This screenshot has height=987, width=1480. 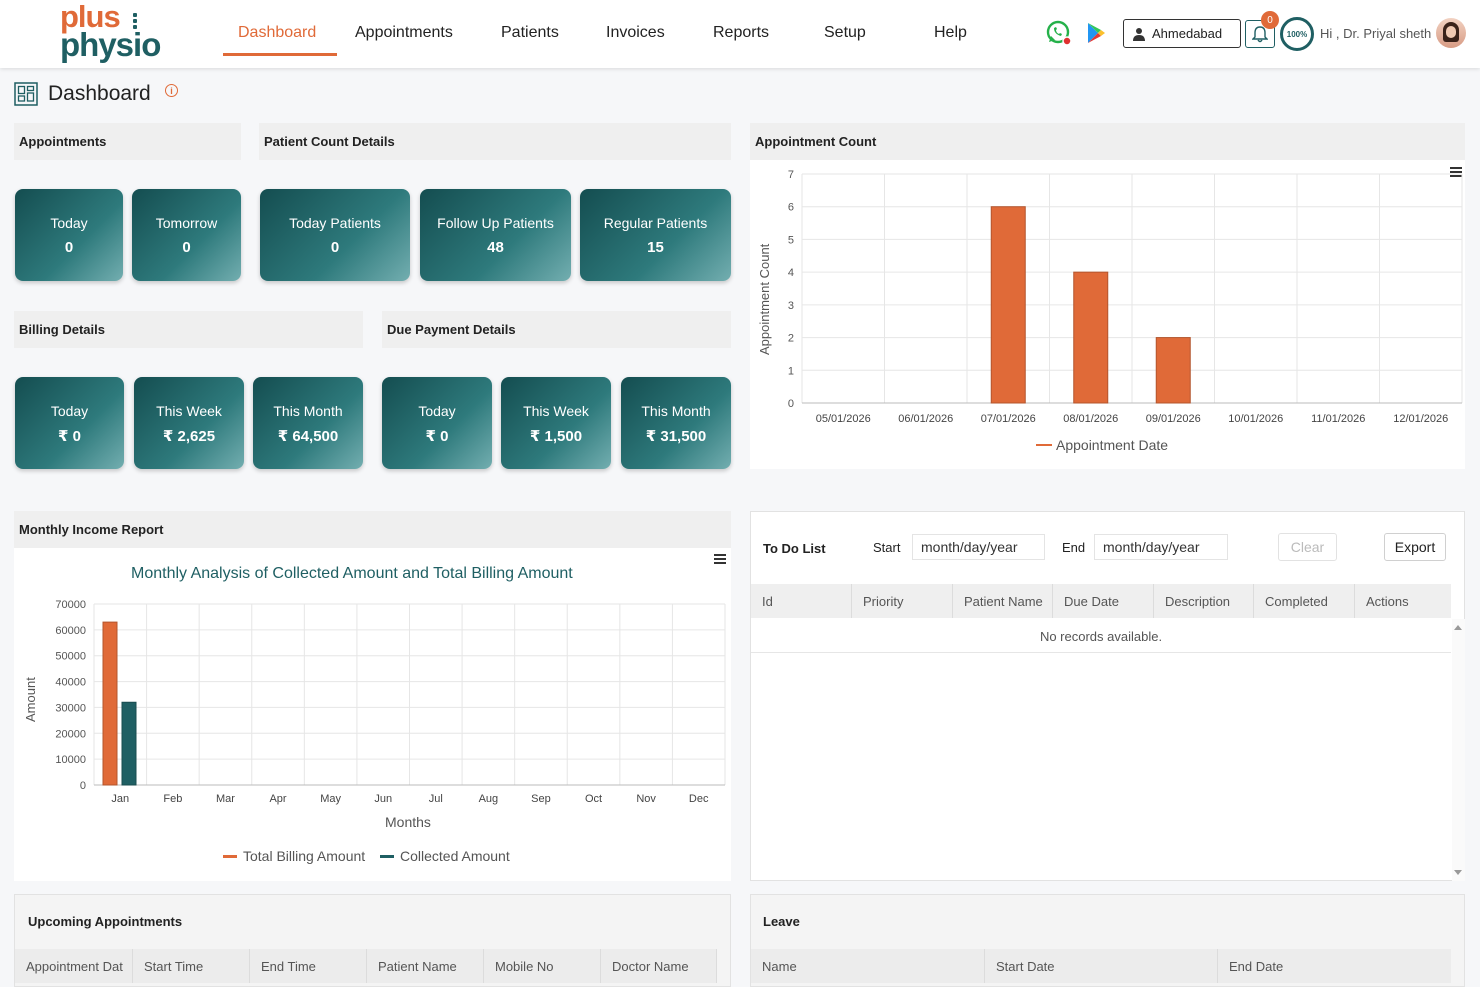 What do you see at coordinates (372, 529) in the screenshot?
I see `income-report-section-title: Monthly Income Report` at bounding box center [372, 529].